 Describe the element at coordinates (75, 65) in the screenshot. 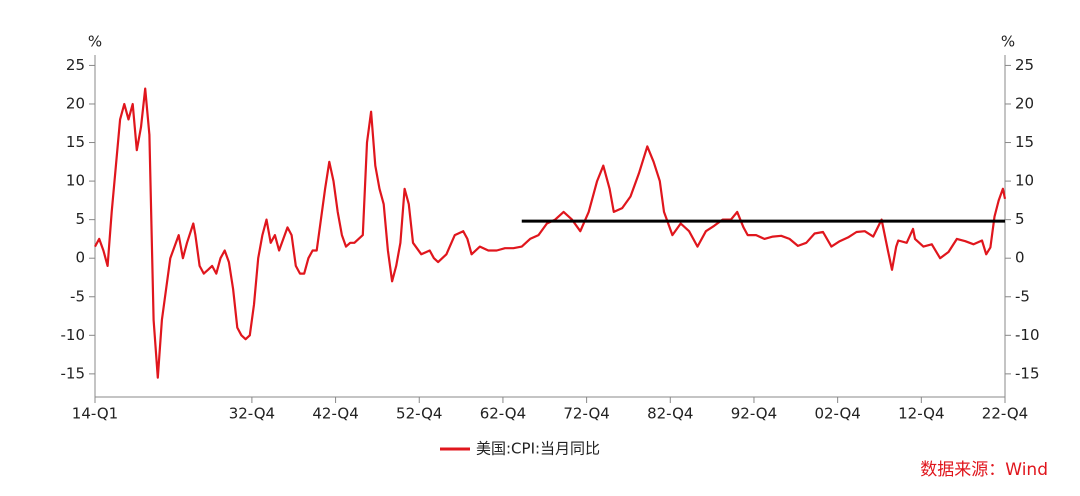

I see `y-tick-label: 25` at that location.